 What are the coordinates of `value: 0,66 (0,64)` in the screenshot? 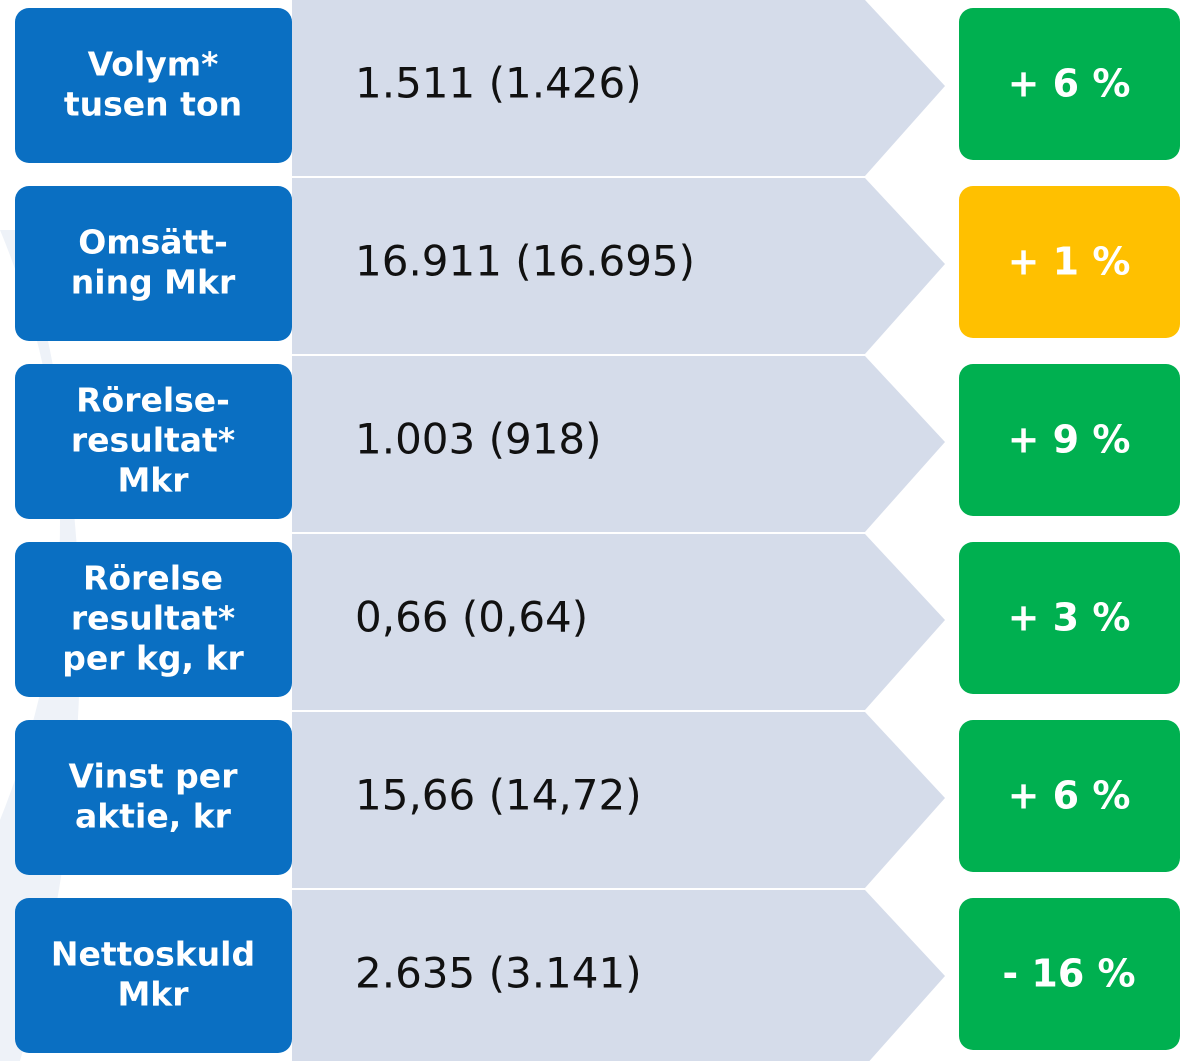 It's located at (471, 617).